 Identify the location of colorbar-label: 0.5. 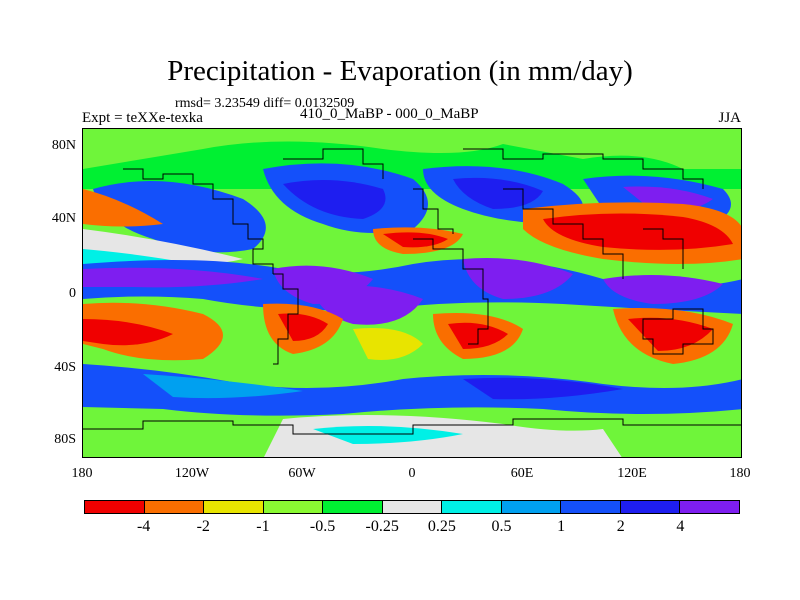
(501, 526).